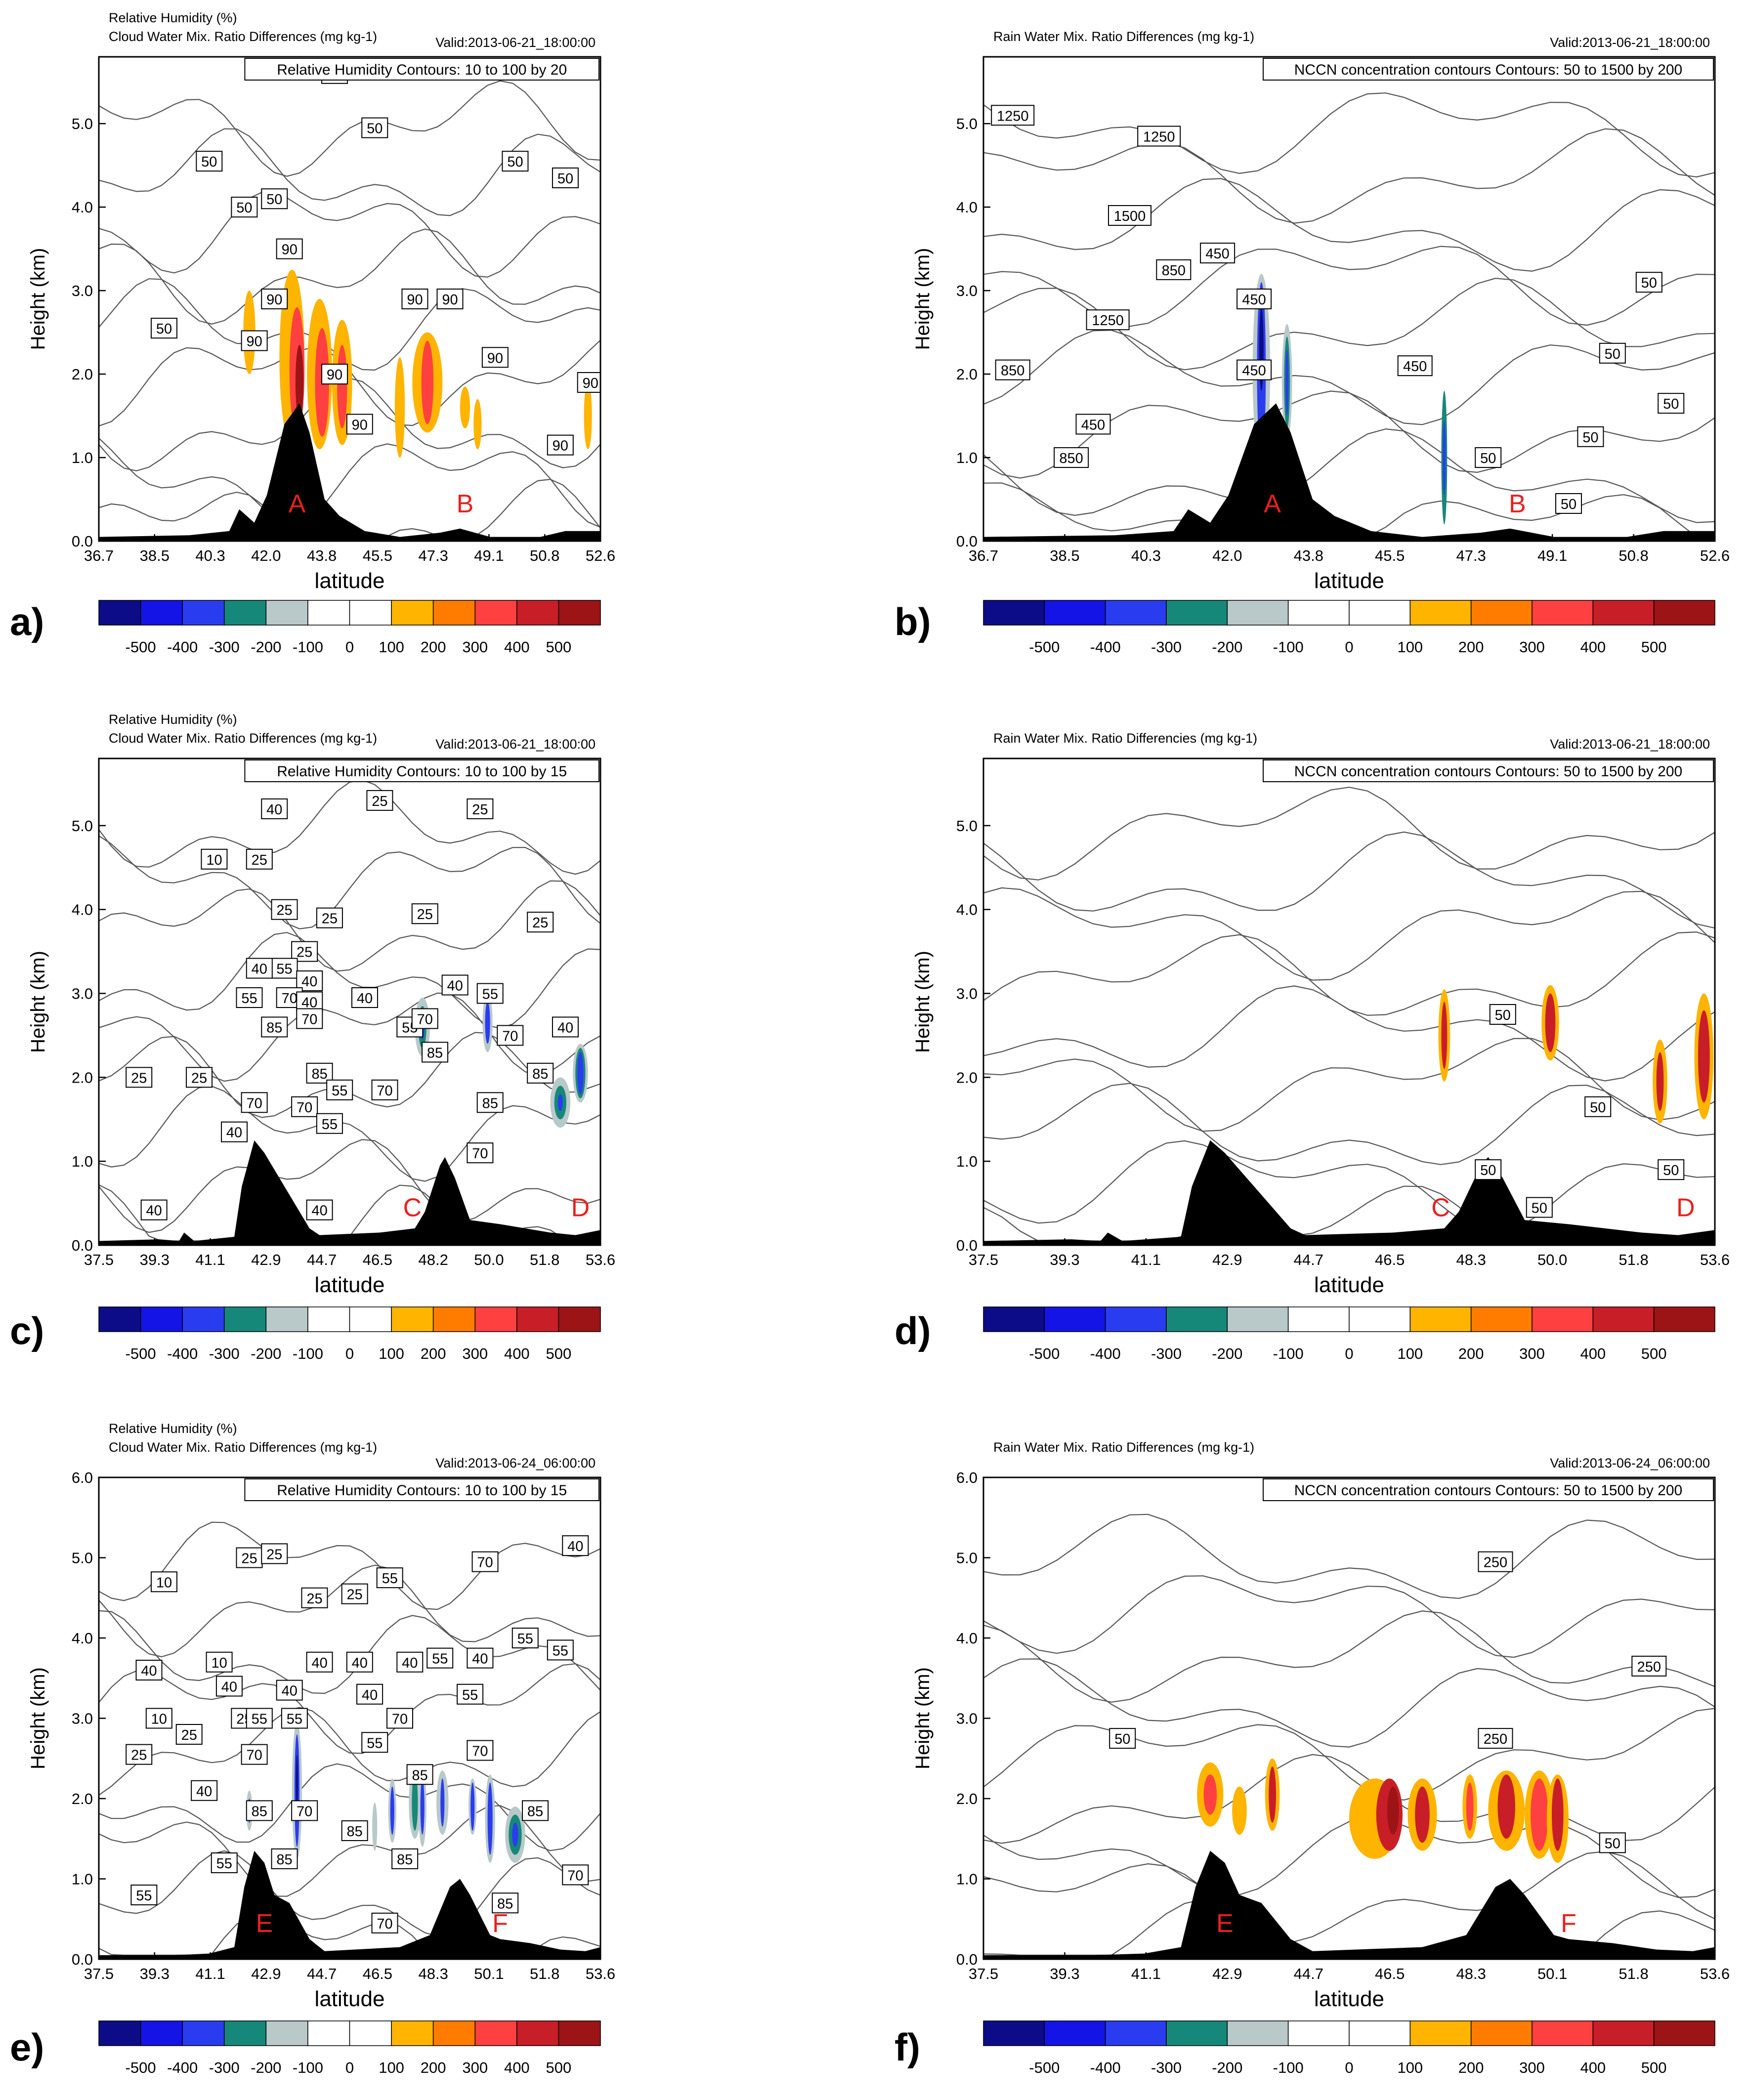 Image resolution: width=1747 pixels, height=2100 pixels. Describe the element at coordinates (913, 1330) in the screenshot. I see `panel-letter: d)` at that location.